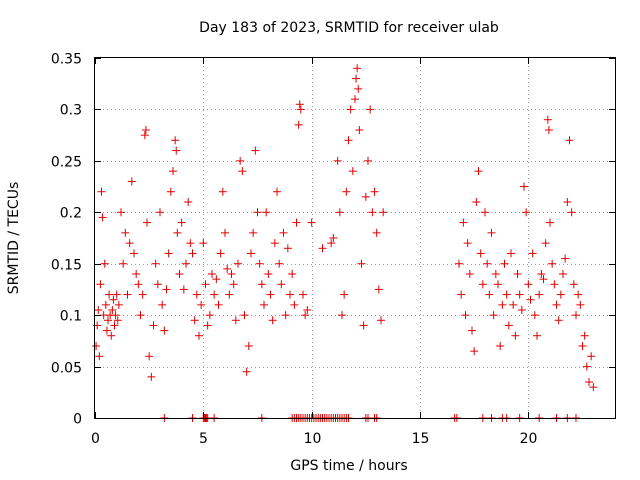 The image size is (640, 480). What do you see at coordinates (66, 266) in the screenshot?
I see `y-tick-label: 0.15` at bounding box center [66, 266].